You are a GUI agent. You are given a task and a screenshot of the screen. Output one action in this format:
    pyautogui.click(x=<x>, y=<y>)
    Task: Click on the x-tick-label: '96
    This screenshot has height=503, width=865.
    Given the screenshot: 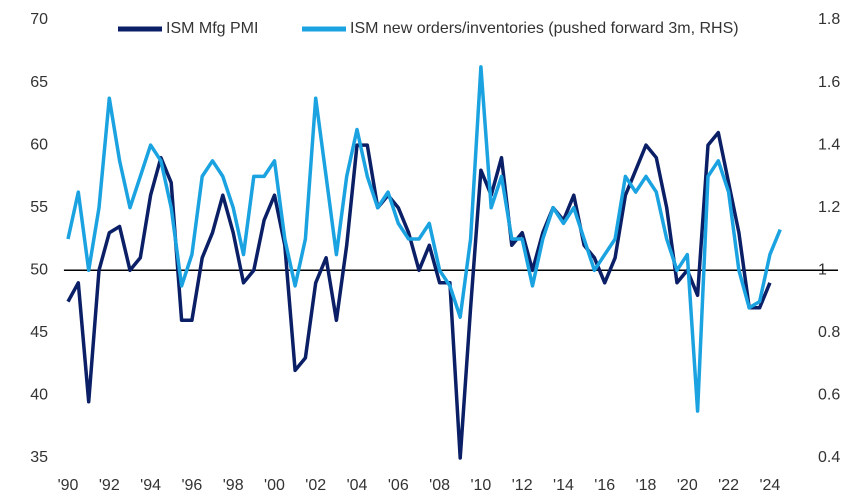 What is the action you would take?
    pyautogui.click(x=191, y=485)
    